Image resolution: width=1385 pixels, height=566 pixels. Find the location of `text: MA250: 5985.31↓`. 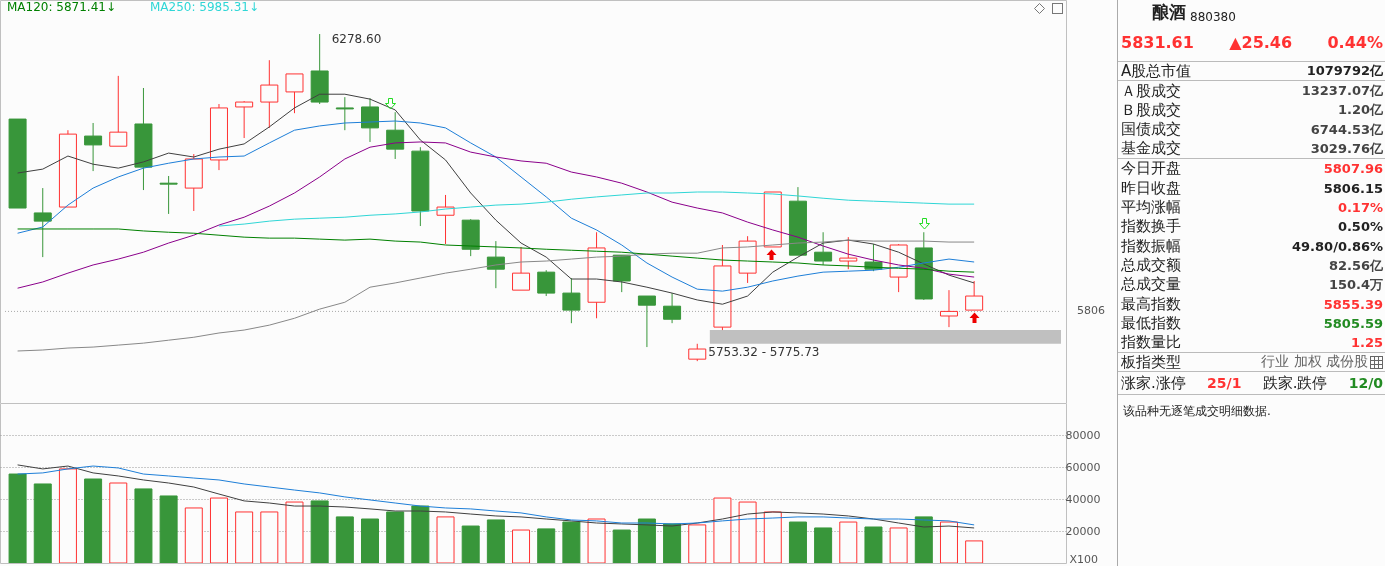

text: MA250: 5985.31↓ is located at coordinates (205, 7).